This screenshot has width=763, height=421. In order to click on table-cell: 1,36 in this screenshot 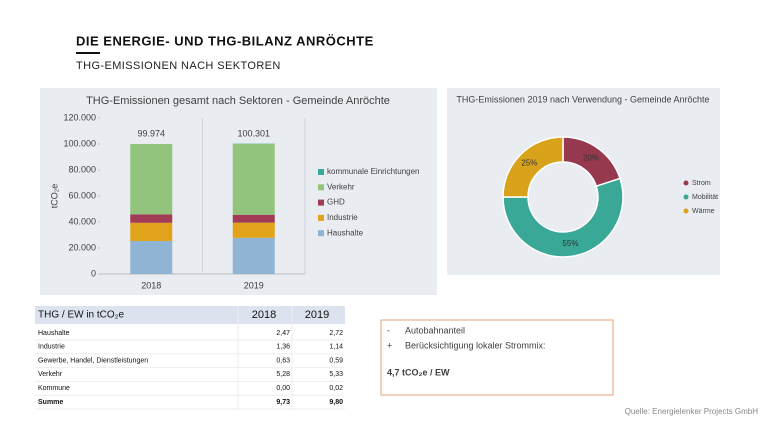, I will do `click(283, 347)`.